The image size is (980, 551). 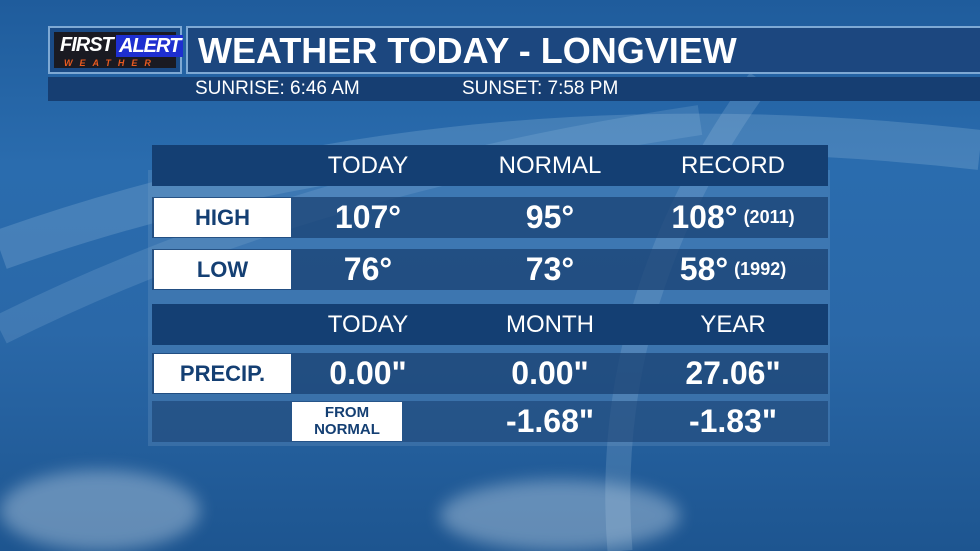 What do you see at coordinates (87, 45) in the screenshot?
I see `logo-first: FIRST` at bounding box center [87, 45].